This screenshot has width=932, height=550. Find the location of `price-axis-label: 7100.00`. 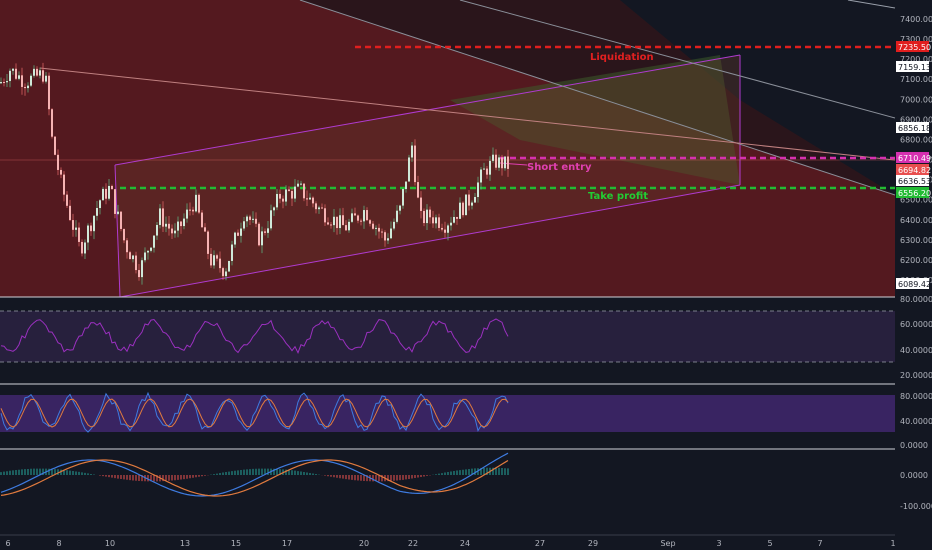

price-axis-label: 7100.00 is located at coordinates (916, 79).